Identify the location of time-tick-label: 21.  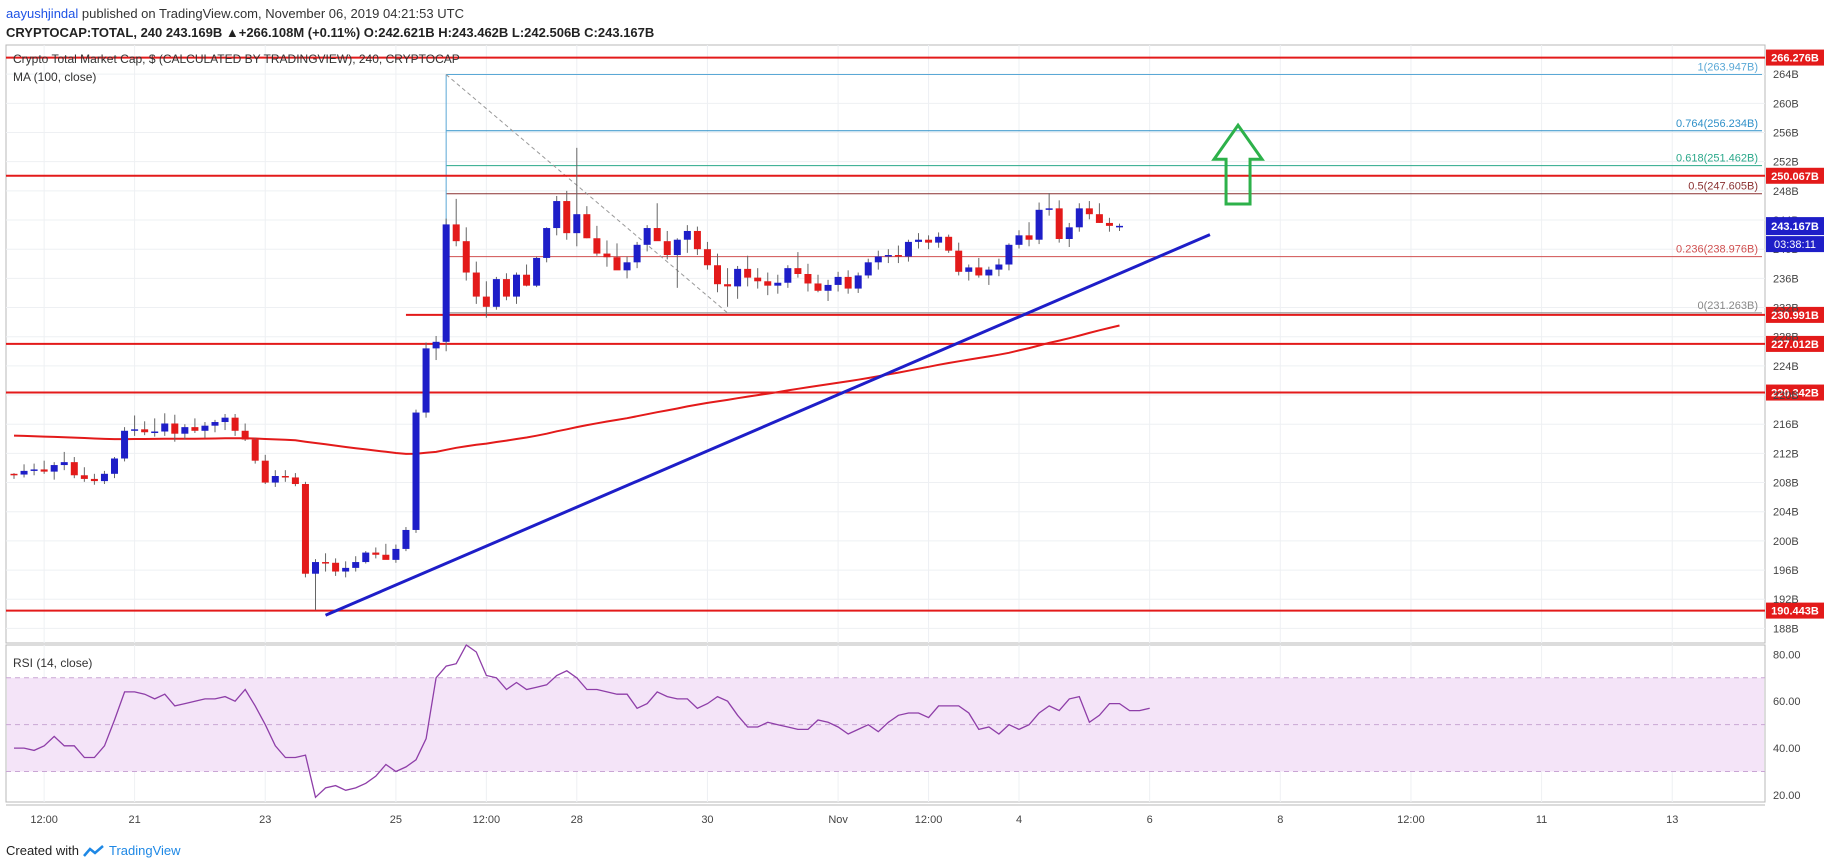
(134, 820).